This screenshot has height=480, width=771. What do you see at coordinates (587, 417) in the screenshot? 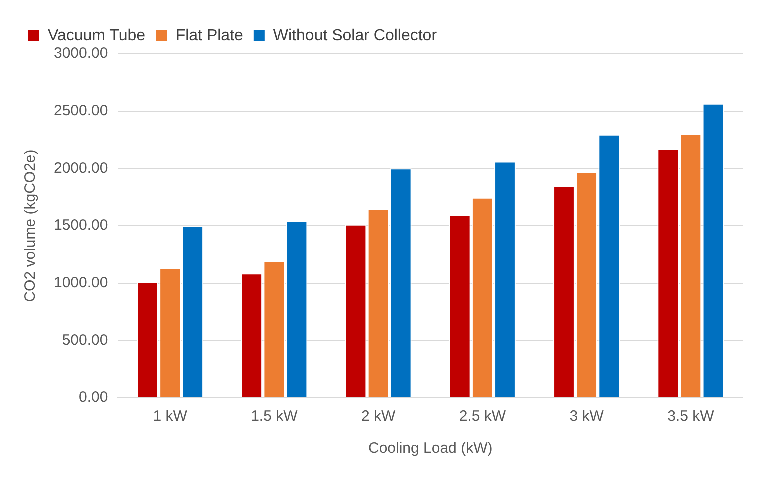
I see `x-tick-label: 3 kW` at bounding box center [587, 417].